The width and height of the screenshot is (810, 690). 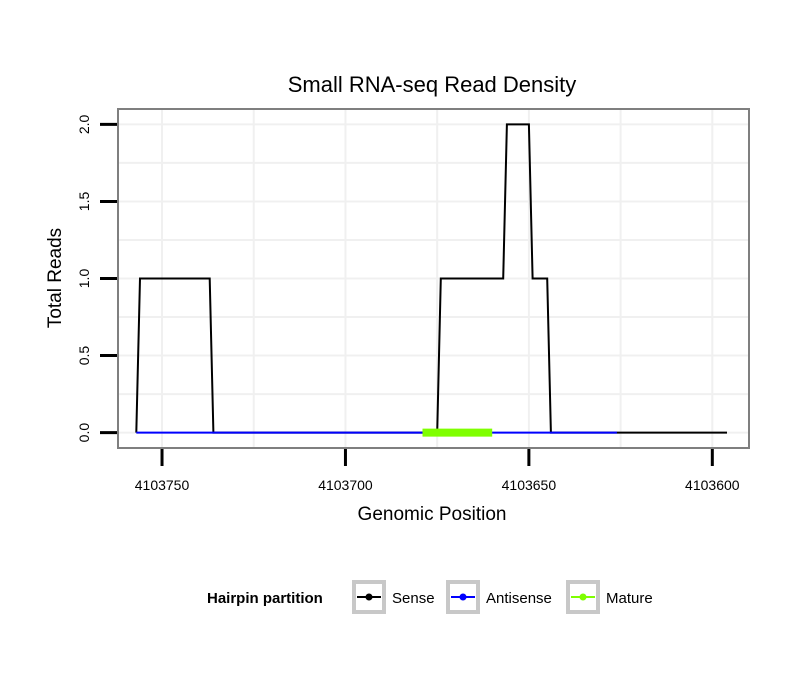 What do you see at coordinates (629, 598) in the screenshot?
I see `legend-label-mature: Mature` at bounding box center [629, 598].